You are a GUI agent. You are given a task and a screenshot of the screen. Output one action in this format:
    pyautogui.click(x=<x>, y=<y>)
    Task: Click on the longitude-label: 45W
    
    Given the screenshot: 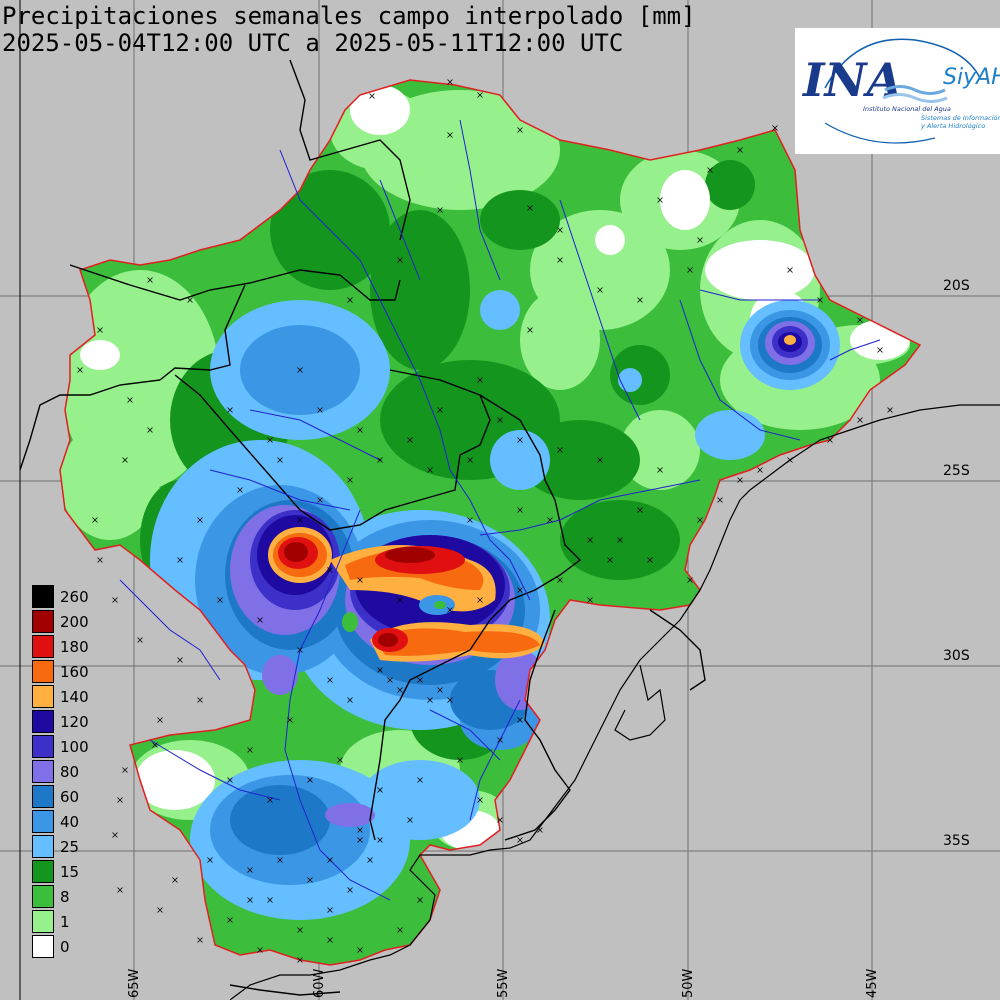 What is the action you would take?
    pyautogui.click(x=872, y=983)
    